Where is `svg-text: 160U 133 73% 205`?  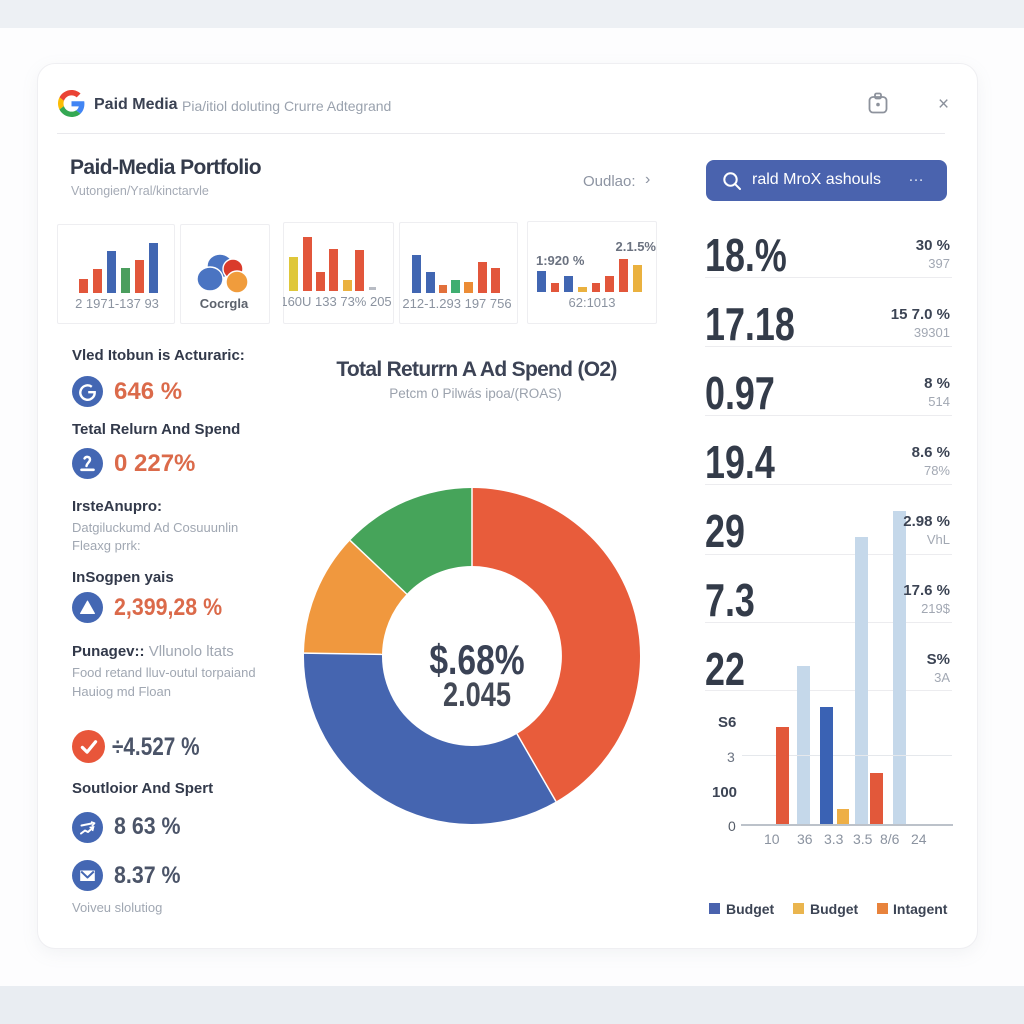
svg-text: 160U 133 73% 205 is located at coordinates (337, 301).